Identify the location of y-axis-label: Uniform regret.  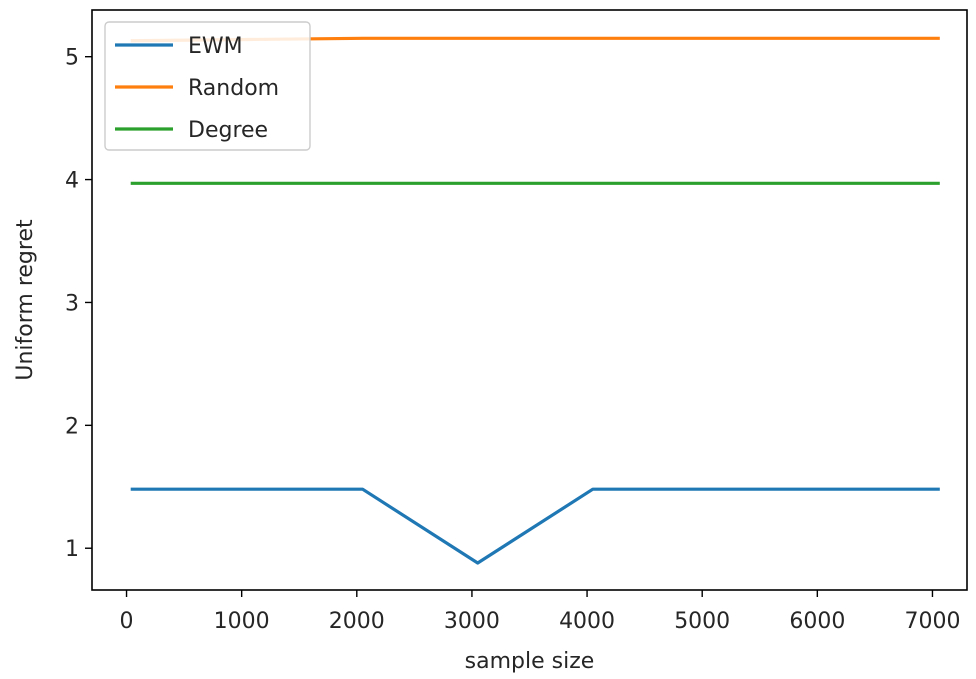
(25, 300).